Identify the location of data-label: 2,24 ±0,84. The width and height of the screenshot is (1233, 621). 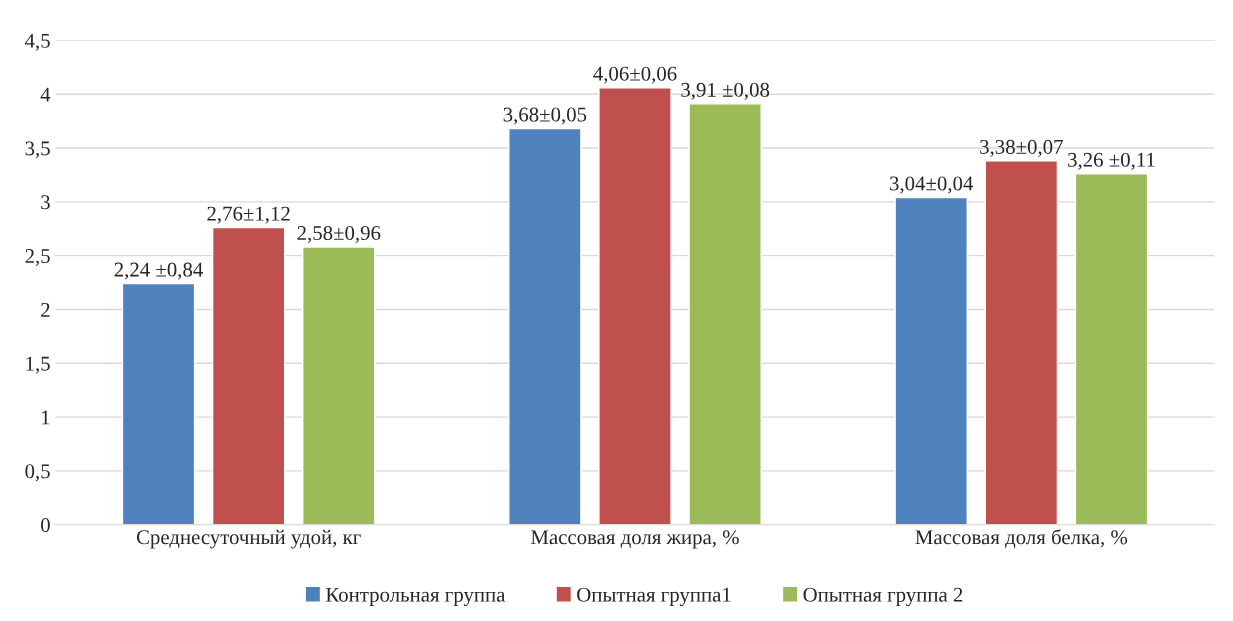
(158, 271).